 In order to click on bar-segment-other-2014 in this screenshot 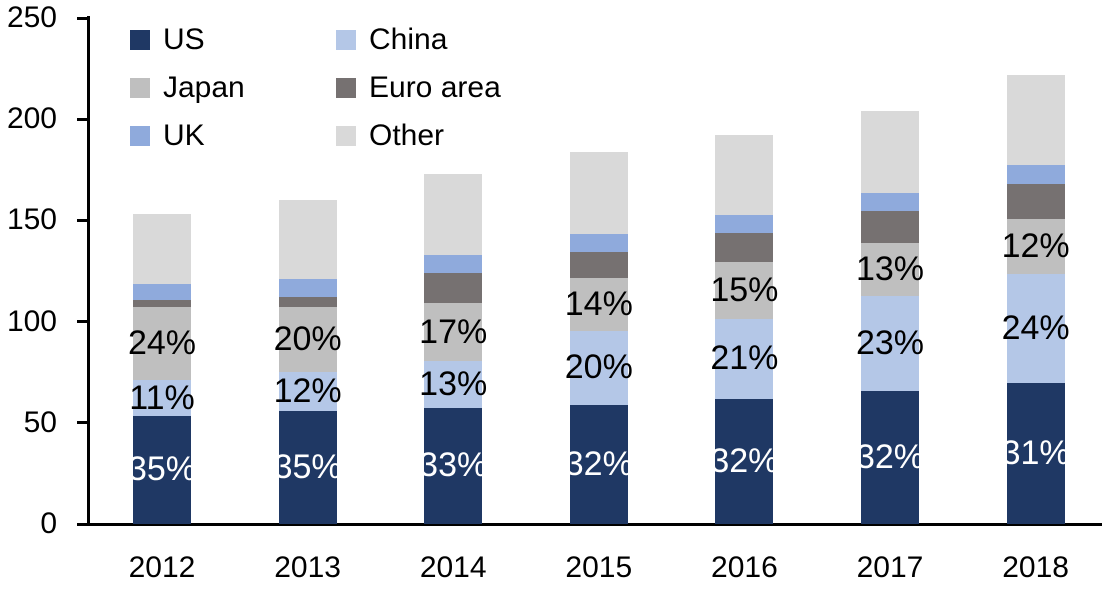, I will do `click(453, 214)`.